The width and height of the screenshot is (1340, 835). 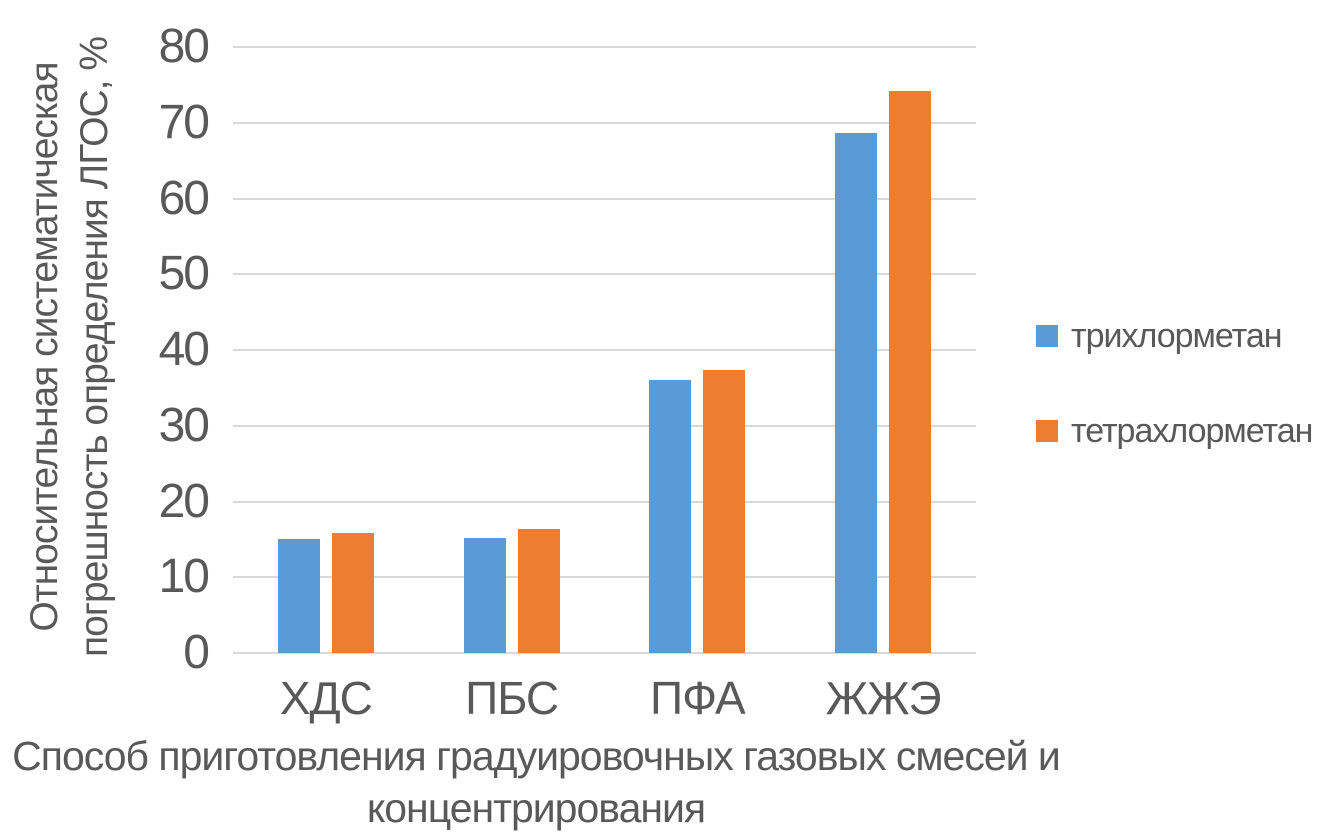 I want to click on legend-item-series2: тетрахлорметан, so click(x=1174, y=431).